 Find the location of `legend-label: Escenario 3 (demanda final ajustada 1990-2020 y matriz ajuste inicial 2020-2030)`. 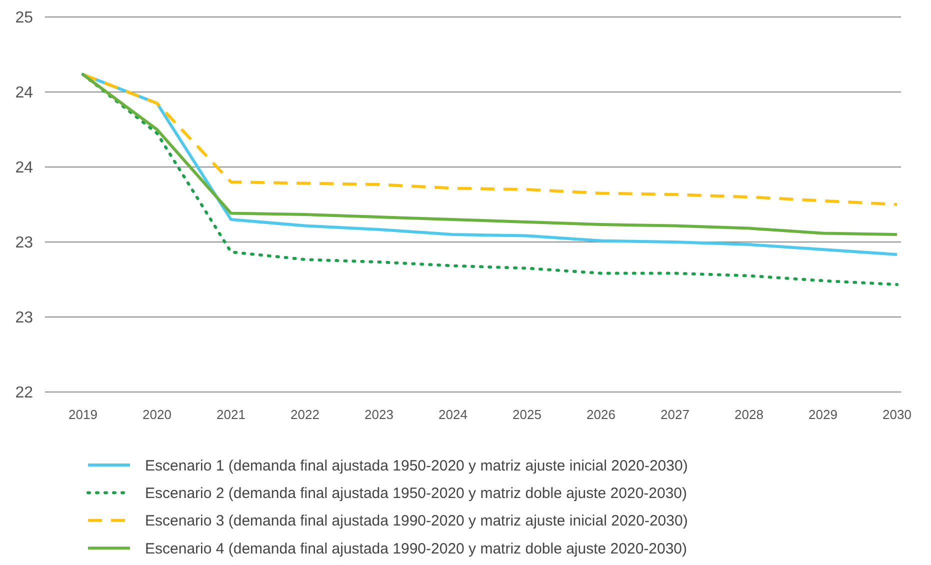

legend-label: Escenario 3 (demanda final ajustada 1990-2020 y matriz ajuste inicial 2020-2030) is located at coordinates (416, 521).